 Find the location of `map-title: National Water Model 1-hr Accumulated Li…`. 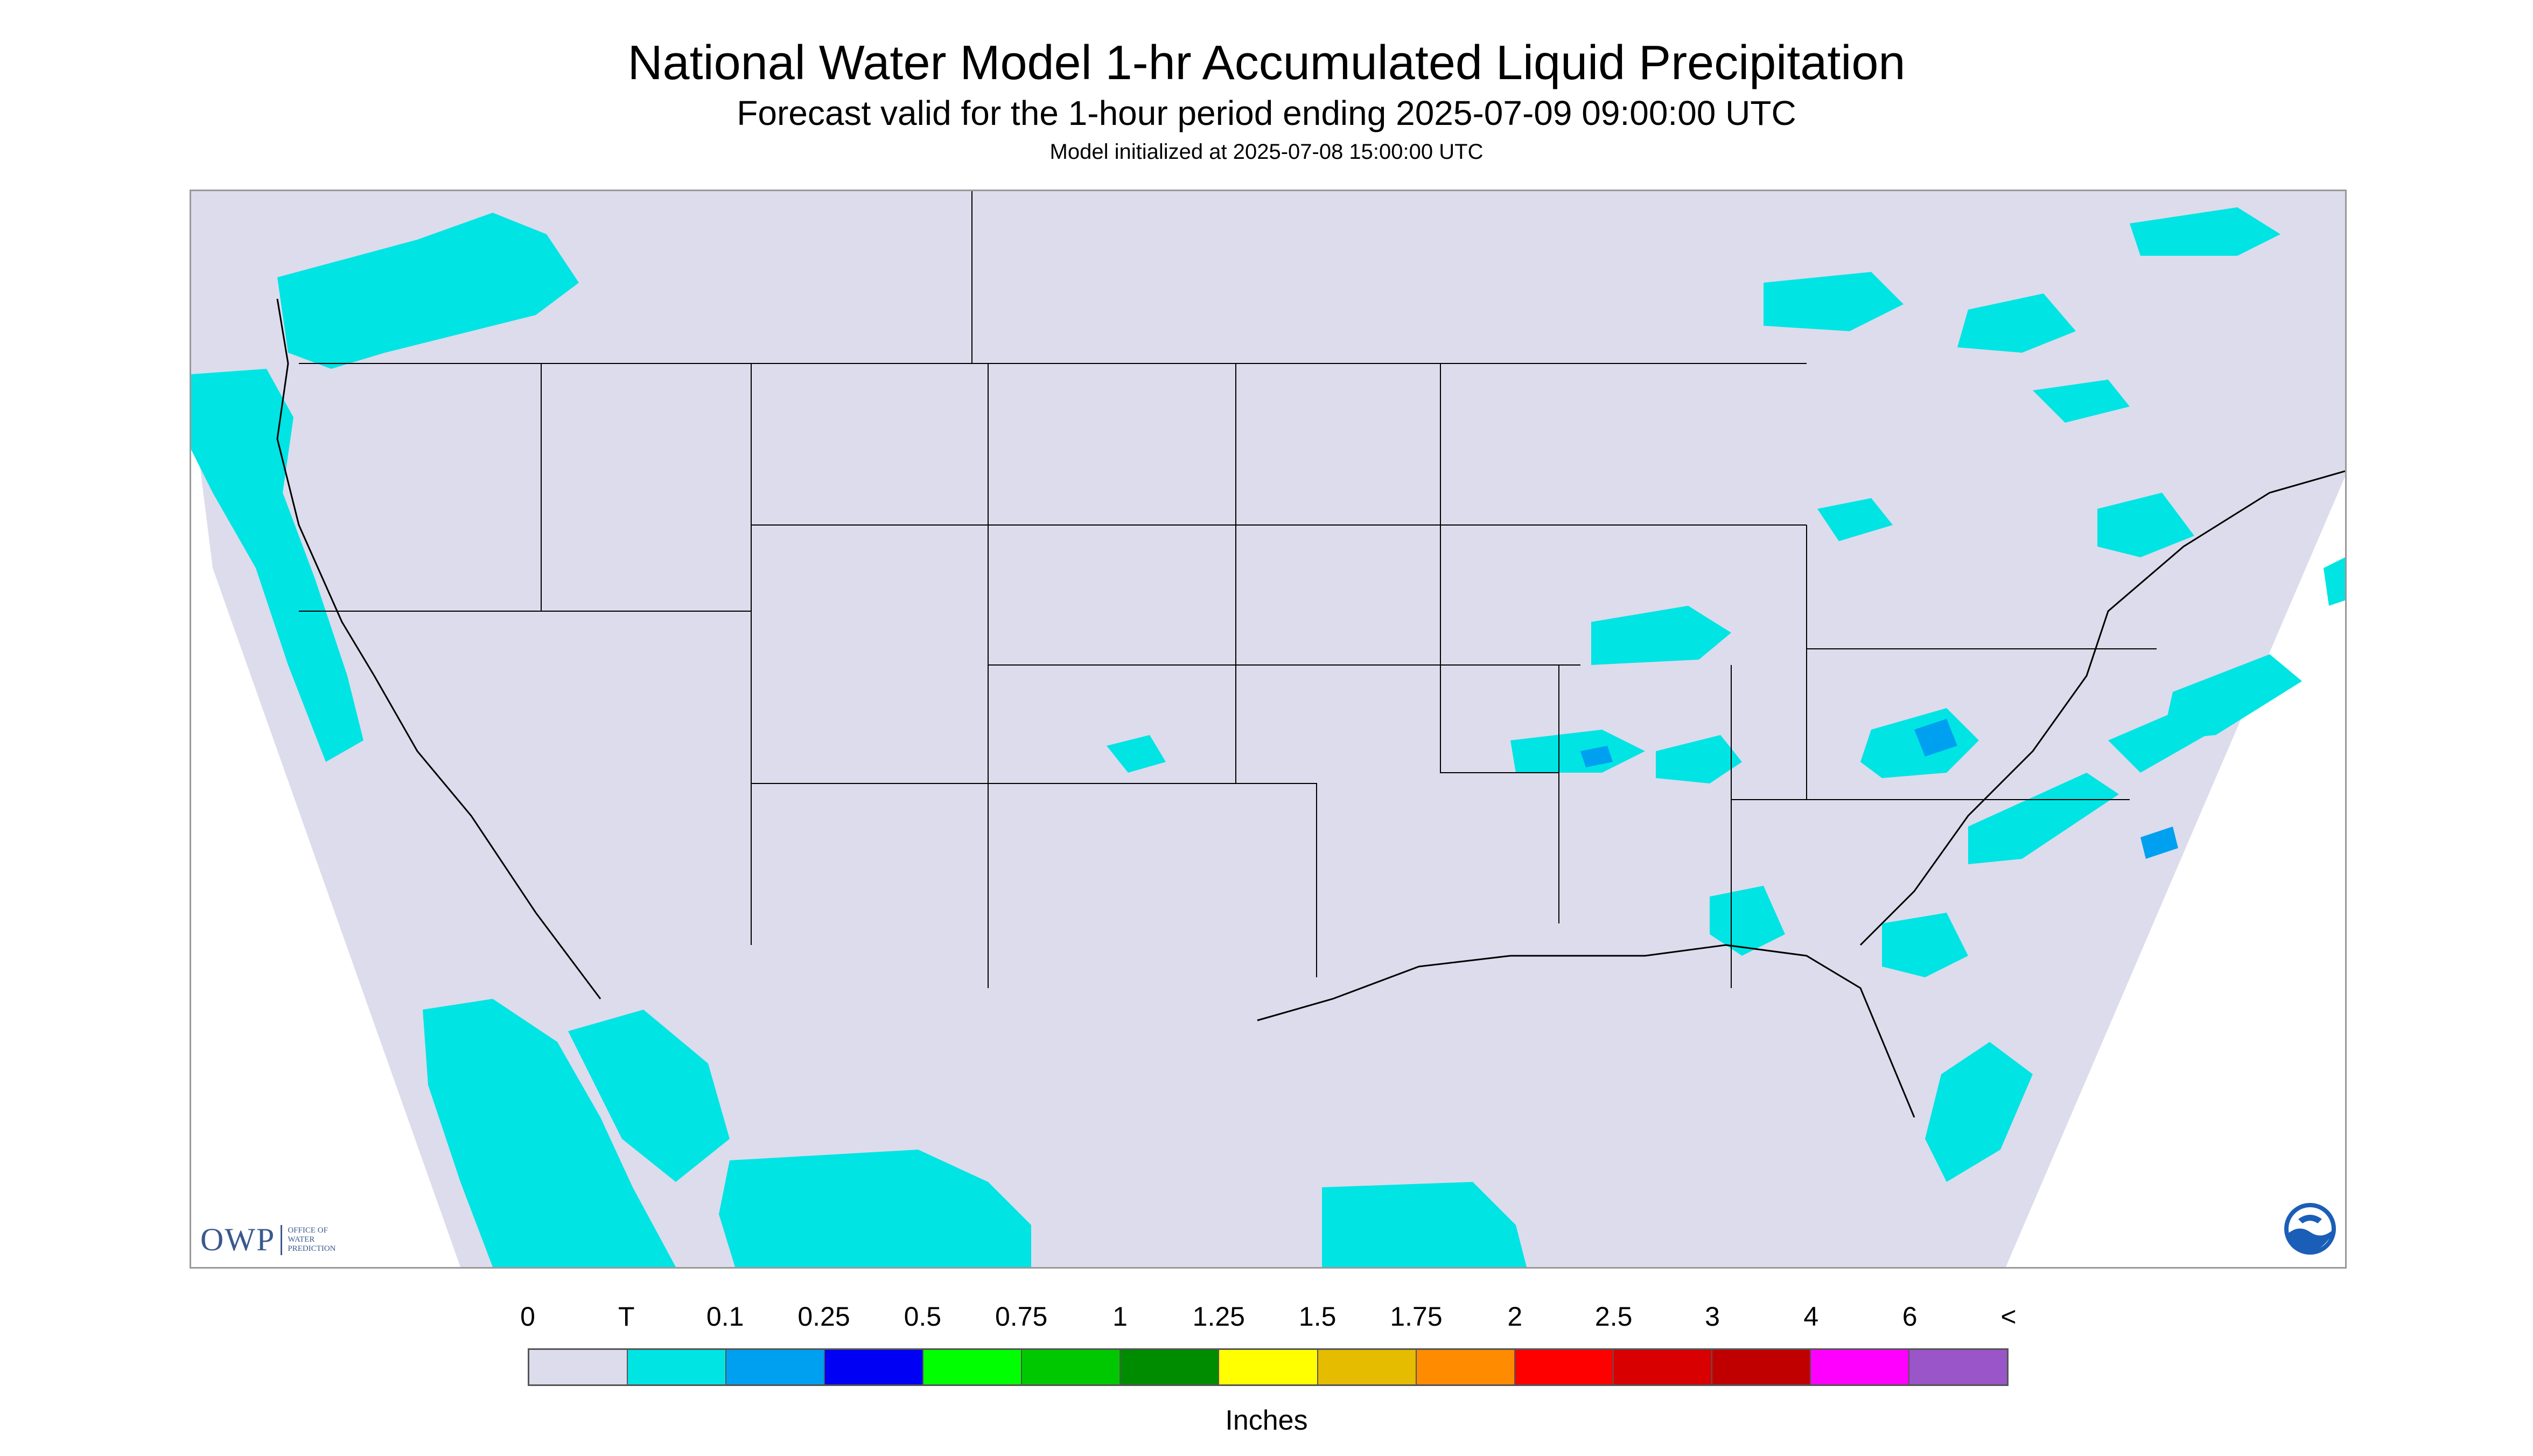

map-title: National Water Model 1-hr Accumulated Li… is located at coordinates (1266, 63).